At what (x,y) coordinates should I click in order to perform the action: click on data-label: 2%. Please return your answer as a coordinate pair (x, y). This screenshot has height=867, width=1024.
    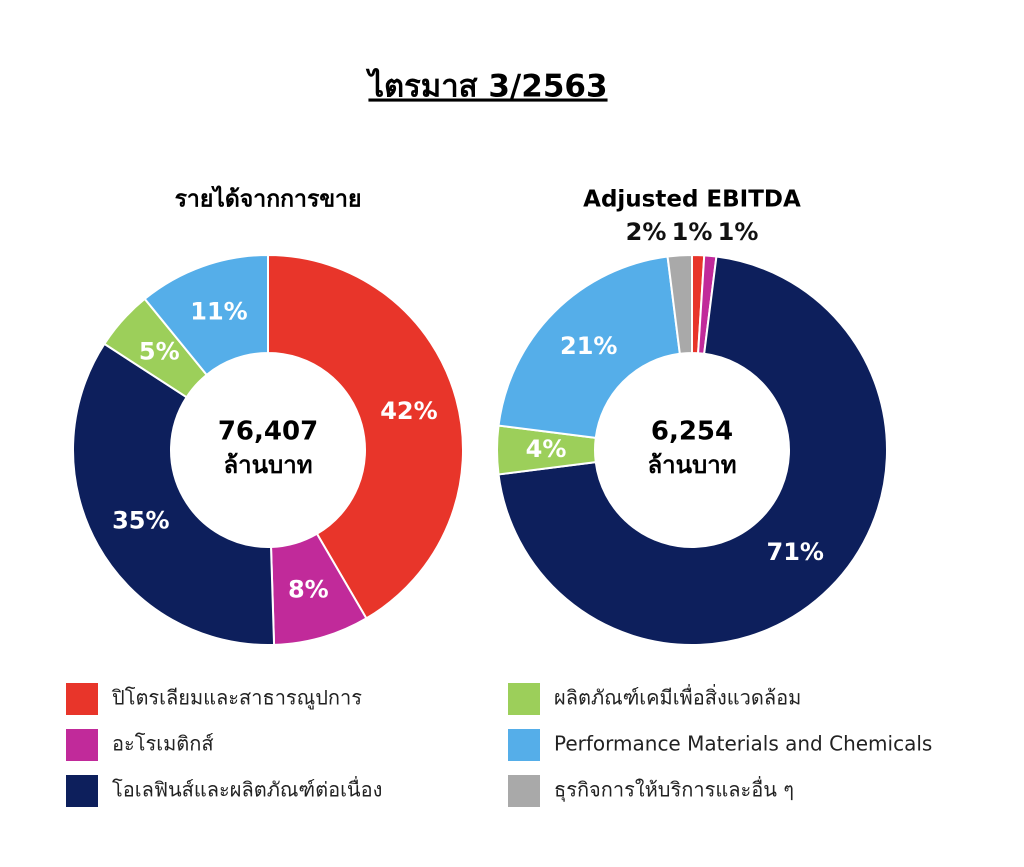
    Looking at the image, I should click on (646, 232).